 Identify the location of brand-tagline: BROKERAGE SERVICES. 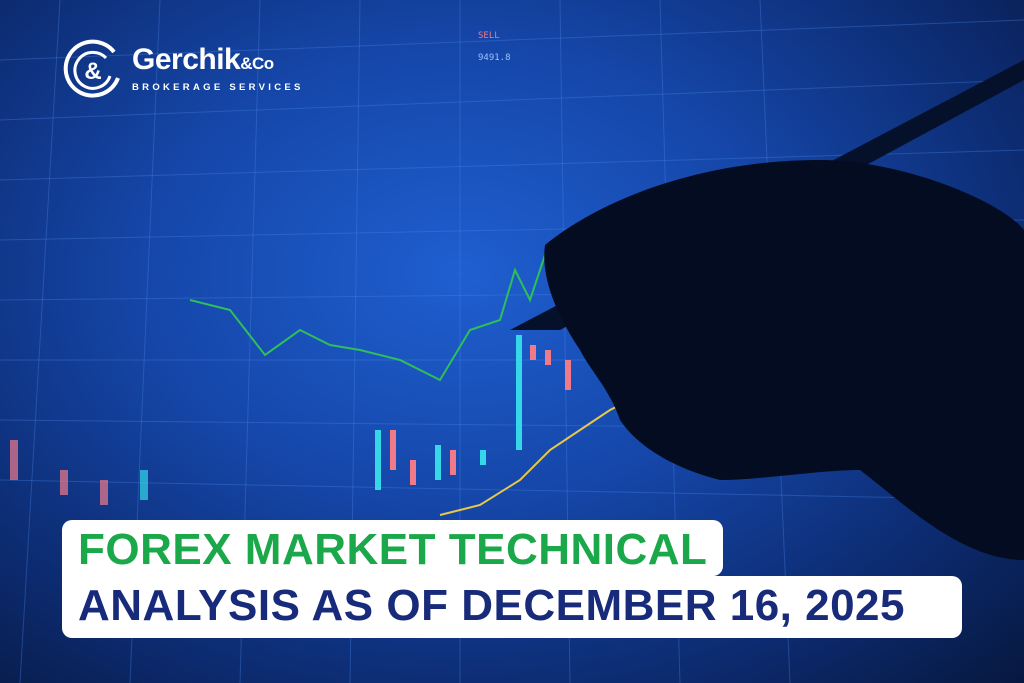
(218, 87).